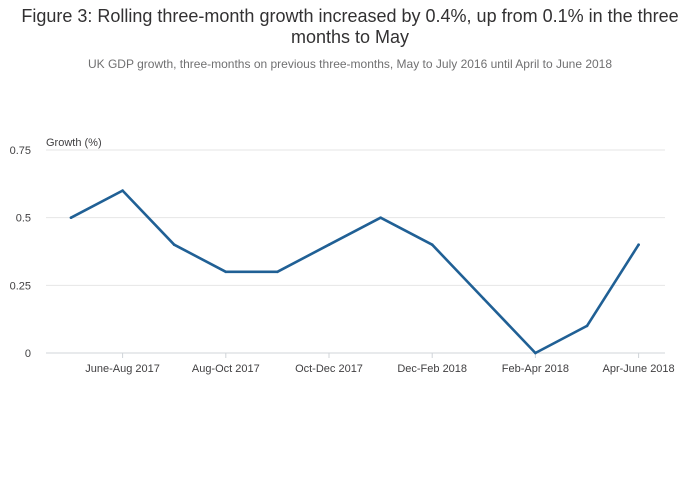  What do you see at coordinates (28, 354) in the screenshot?
I see `y-tick-label: 0` at bounding box center [28, 354].